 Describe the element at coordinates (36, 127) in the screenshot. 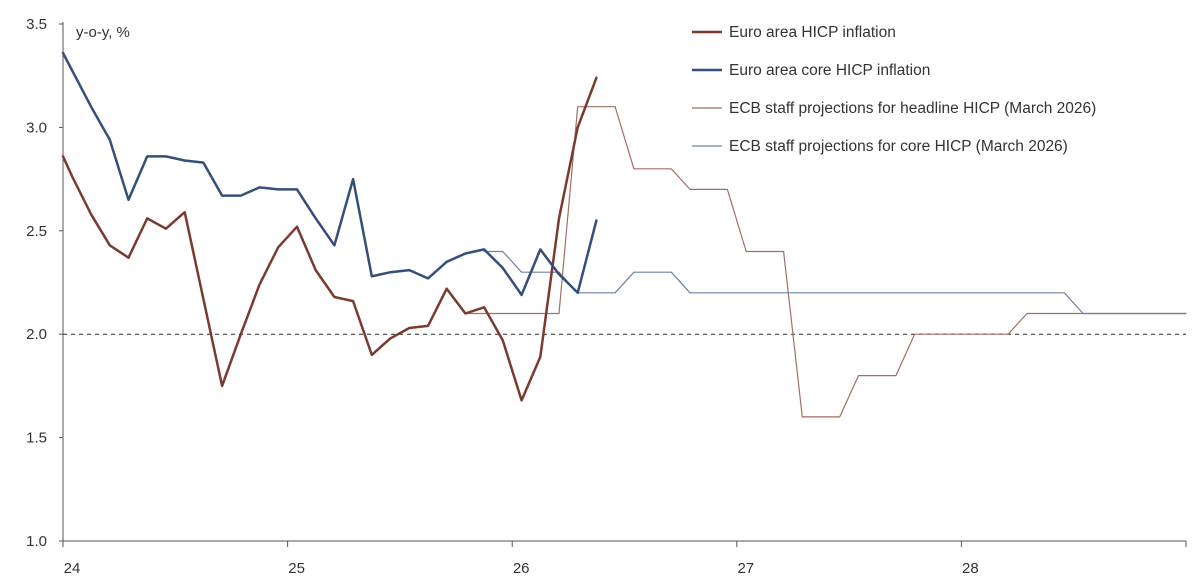

I see `y-tick-label: 3.0` at that location.